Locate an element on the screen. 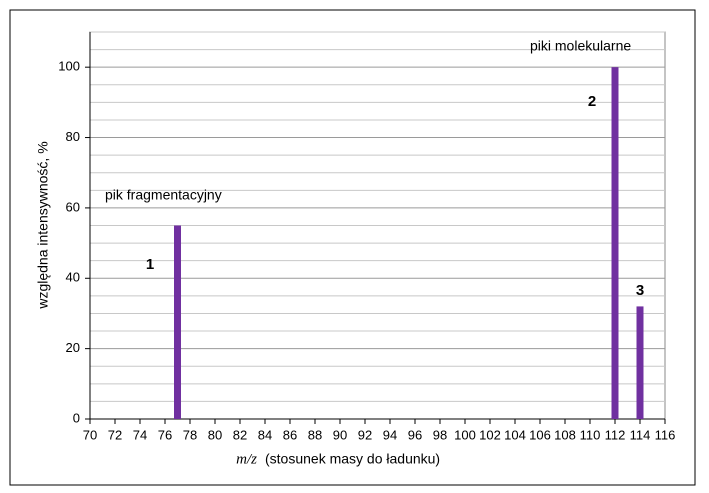 Image resolution: width=709 pixels, height=493 pixels. x-tick-label: 104 is located at coordinates (515, 434).